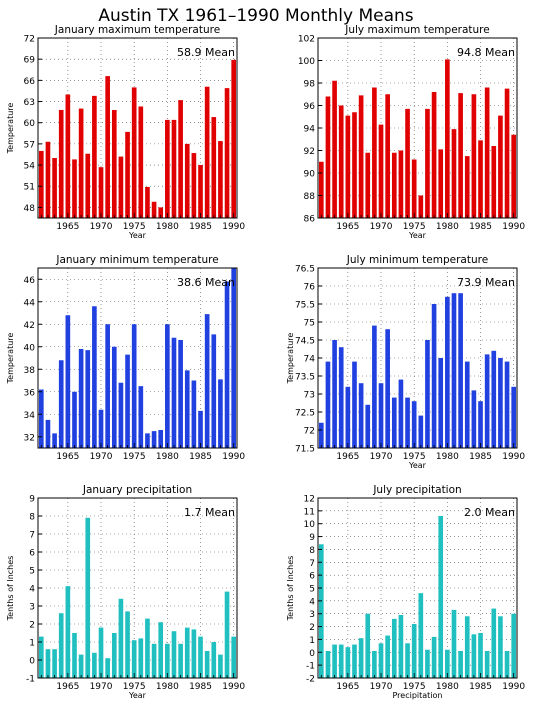 Image resolution: width=535 pixels, height=711 pixels. Describe the element at coordinates (305, 342) in the screenshot. I see `y-tick-label: 74.5` at that location.